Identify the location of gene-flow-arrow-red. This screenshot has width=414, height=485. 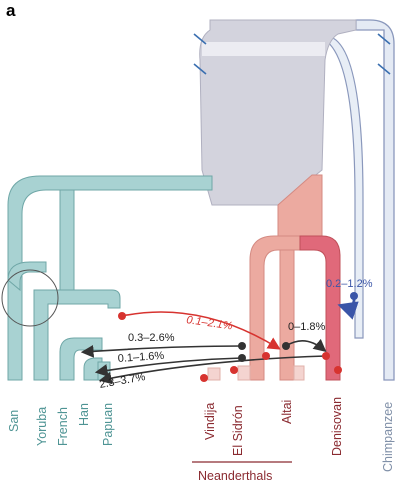
(201, 330).